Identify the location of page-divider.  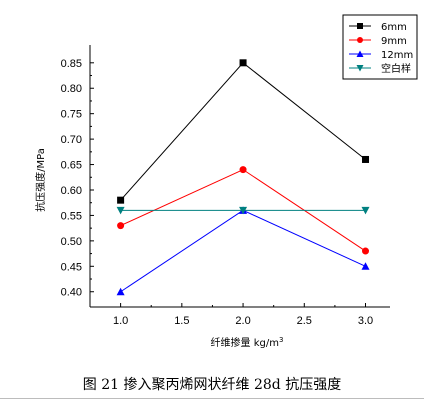
(212, 398).